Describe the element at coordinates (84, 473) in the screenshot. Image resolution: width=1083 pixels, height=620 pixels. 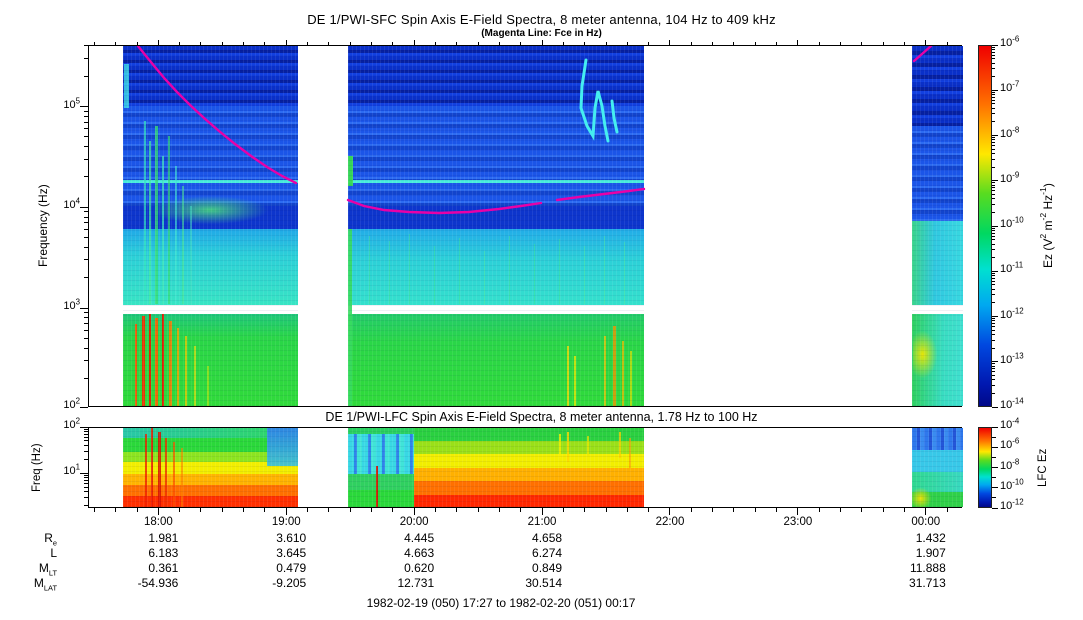
I see `y-major-tick` at that location.